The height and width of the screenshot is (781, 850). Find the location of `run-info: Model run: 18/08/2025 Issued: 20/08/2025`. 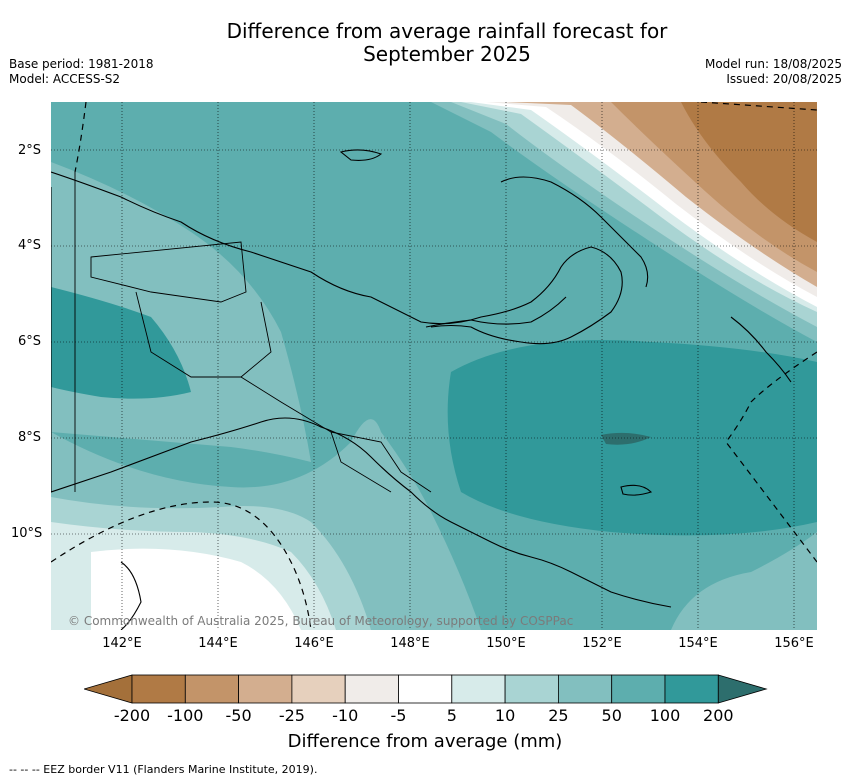

run-info: Model run: 18/08/2025 Issued: 20/08/2025 is located at coordinates (773, 72).